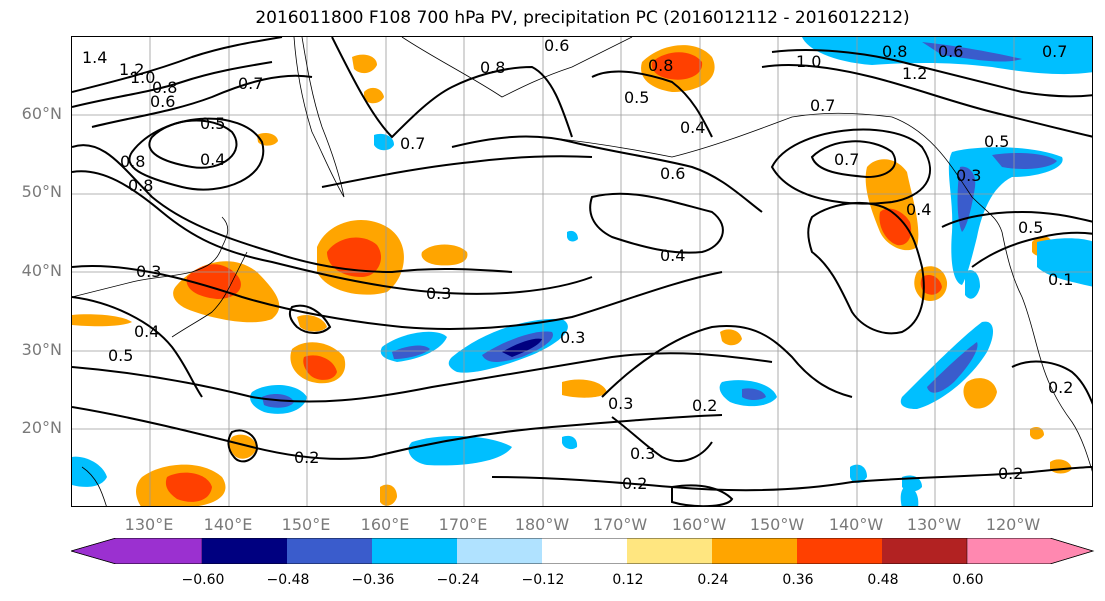  I want to click on colorbar-svg, so click(582, 551).